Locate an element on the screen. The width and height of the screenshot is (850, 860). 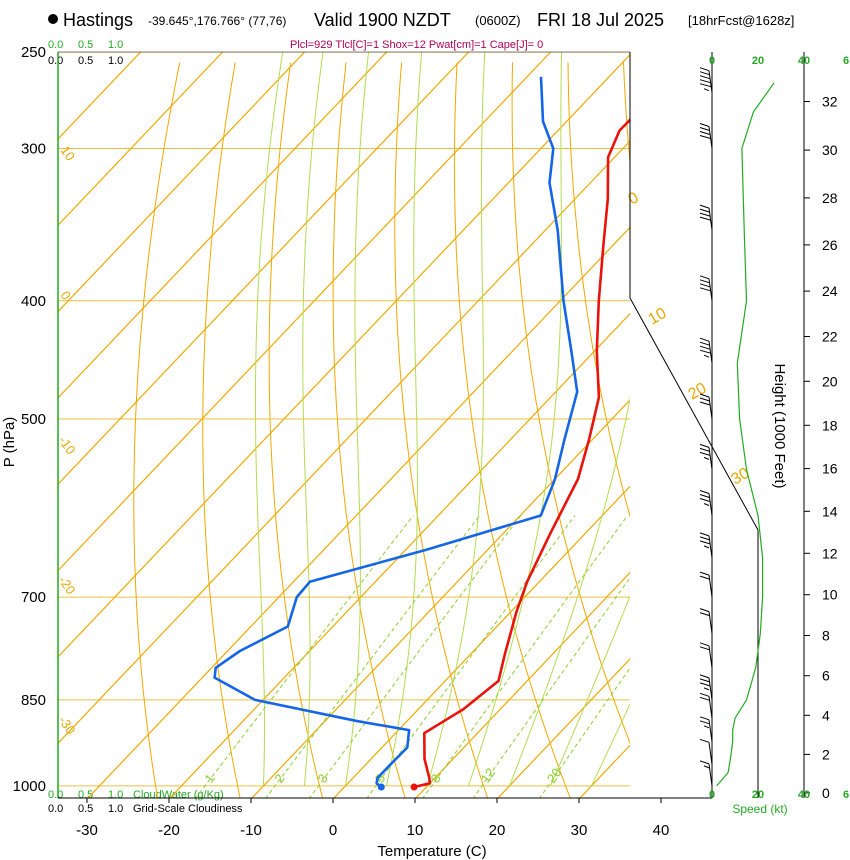
dewpoint-line-surface-point is located at coordinates (381, 787).